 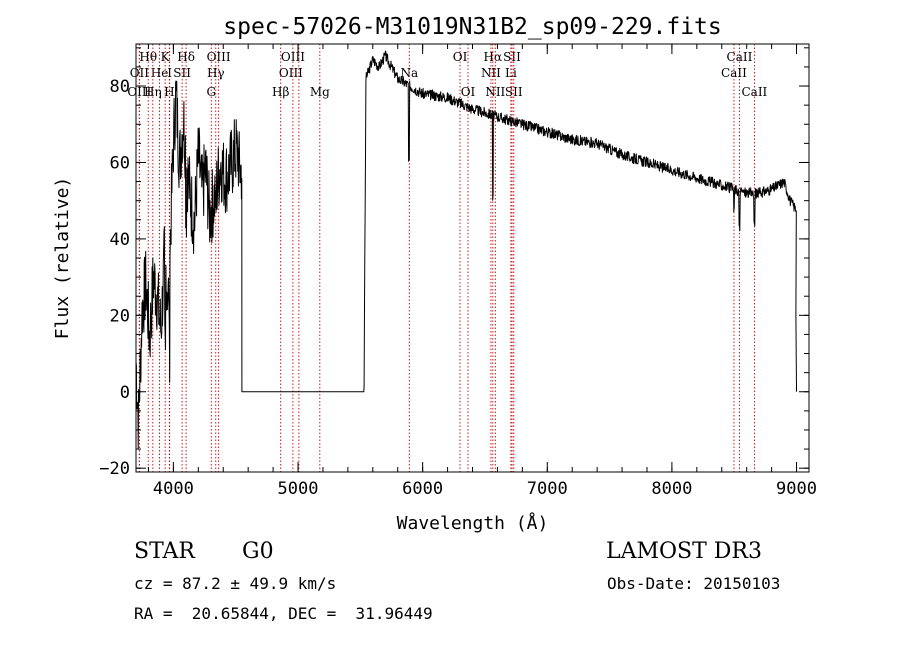 What do you see at coordinates (473, 523) in the screenshot?
I see `x-axis-label: Wavelength (Å)` at bounding box center [473, 523].